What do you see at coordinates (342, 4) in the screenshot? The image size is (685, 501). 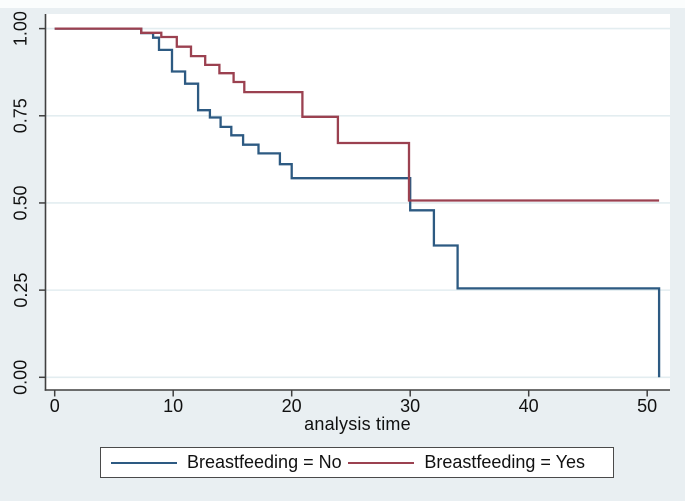 I see `top-margin-band` at bounding box center [342, 4].